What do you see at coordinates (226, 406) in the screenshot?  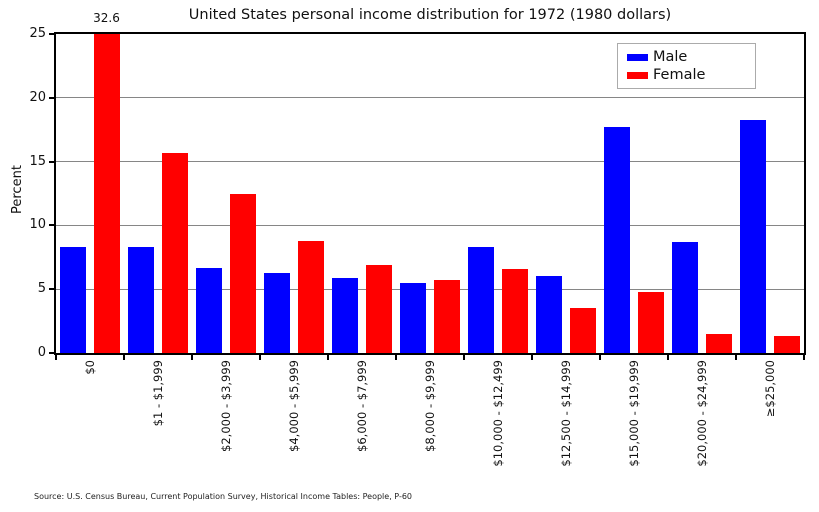 I see `xtick-label-2: $2,000 - $3,999` at bounding box center [226, 406].